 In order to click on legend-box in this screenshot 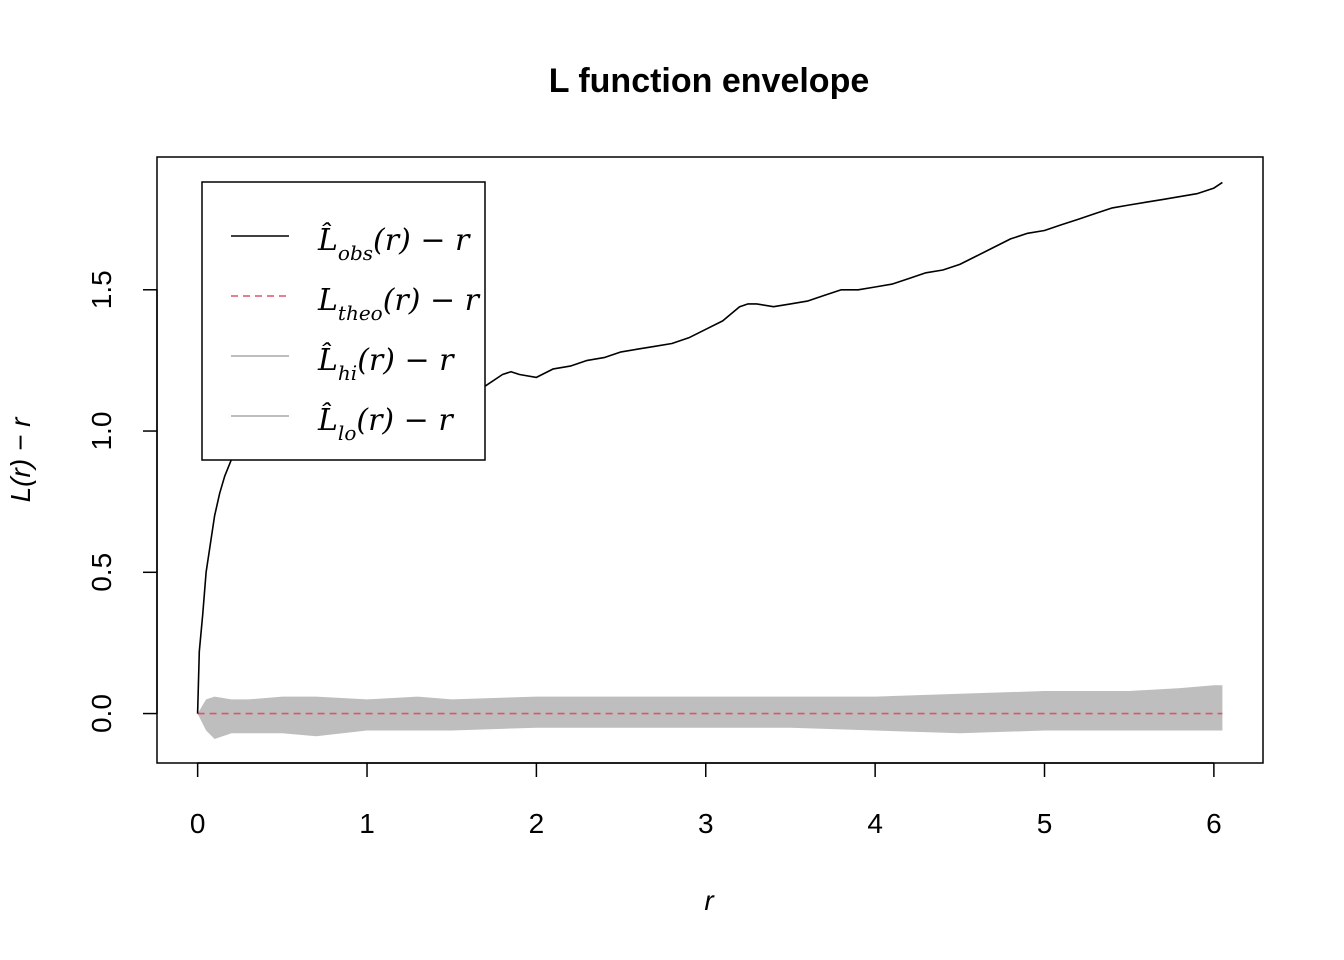, I will do `click(343, 321)`.